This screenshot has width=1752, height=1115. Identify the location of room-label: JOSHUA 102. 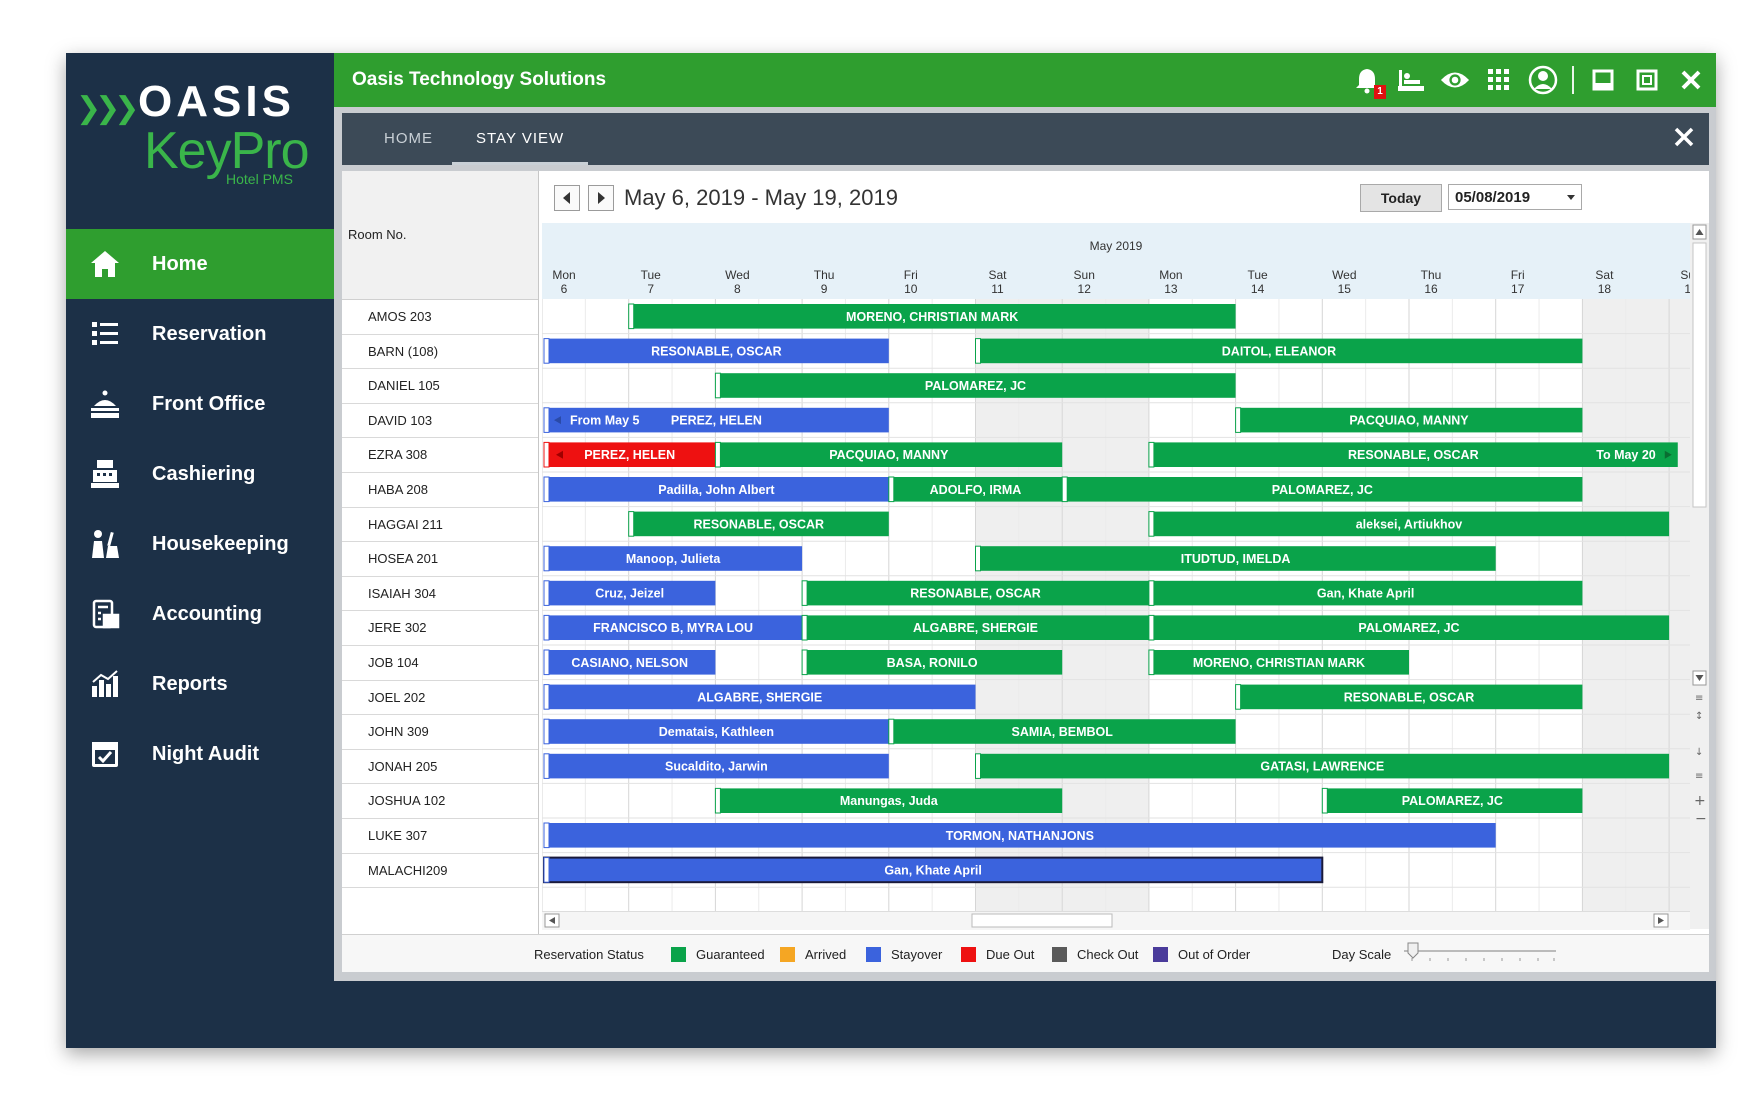
(407, 801).